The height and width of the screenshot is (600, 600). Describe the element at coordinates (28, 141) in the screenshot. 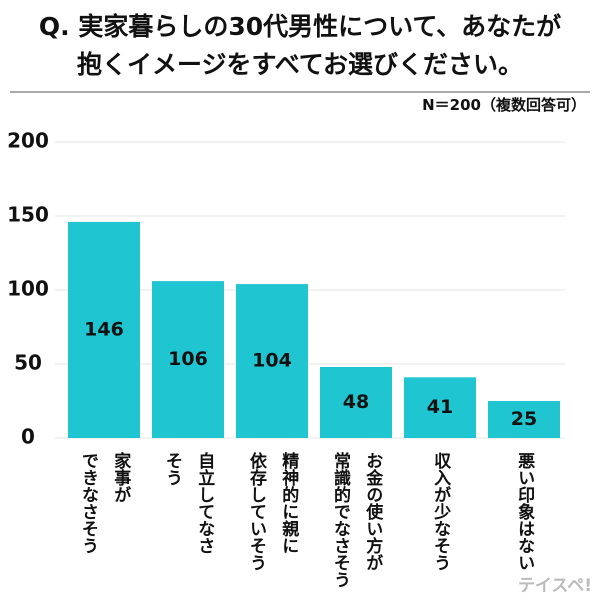

I see `y-tick-label: 200` at that location.